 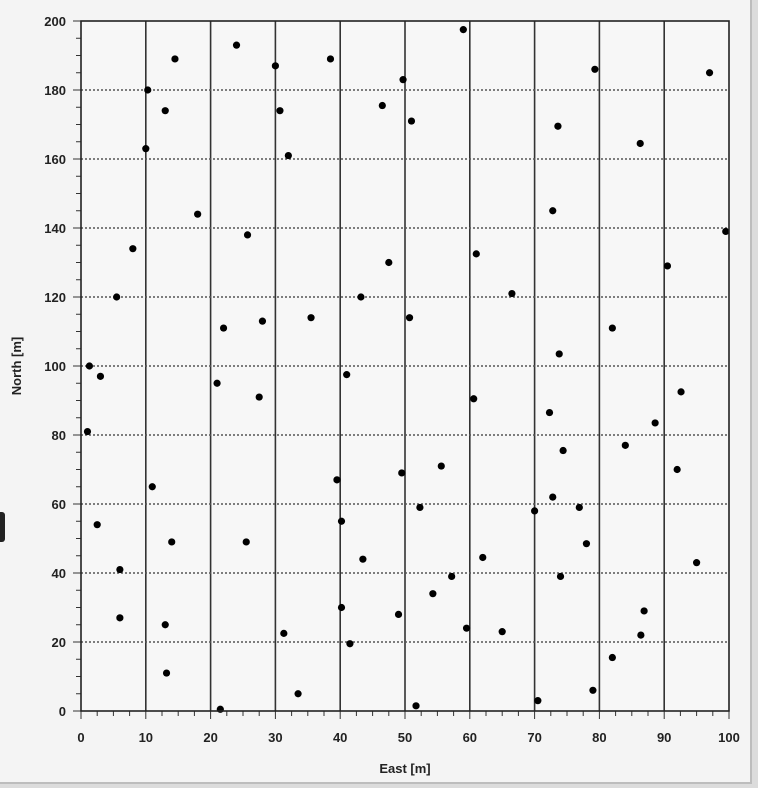 I want to click on x-tick-label: 10, so click(x=146, y=737).